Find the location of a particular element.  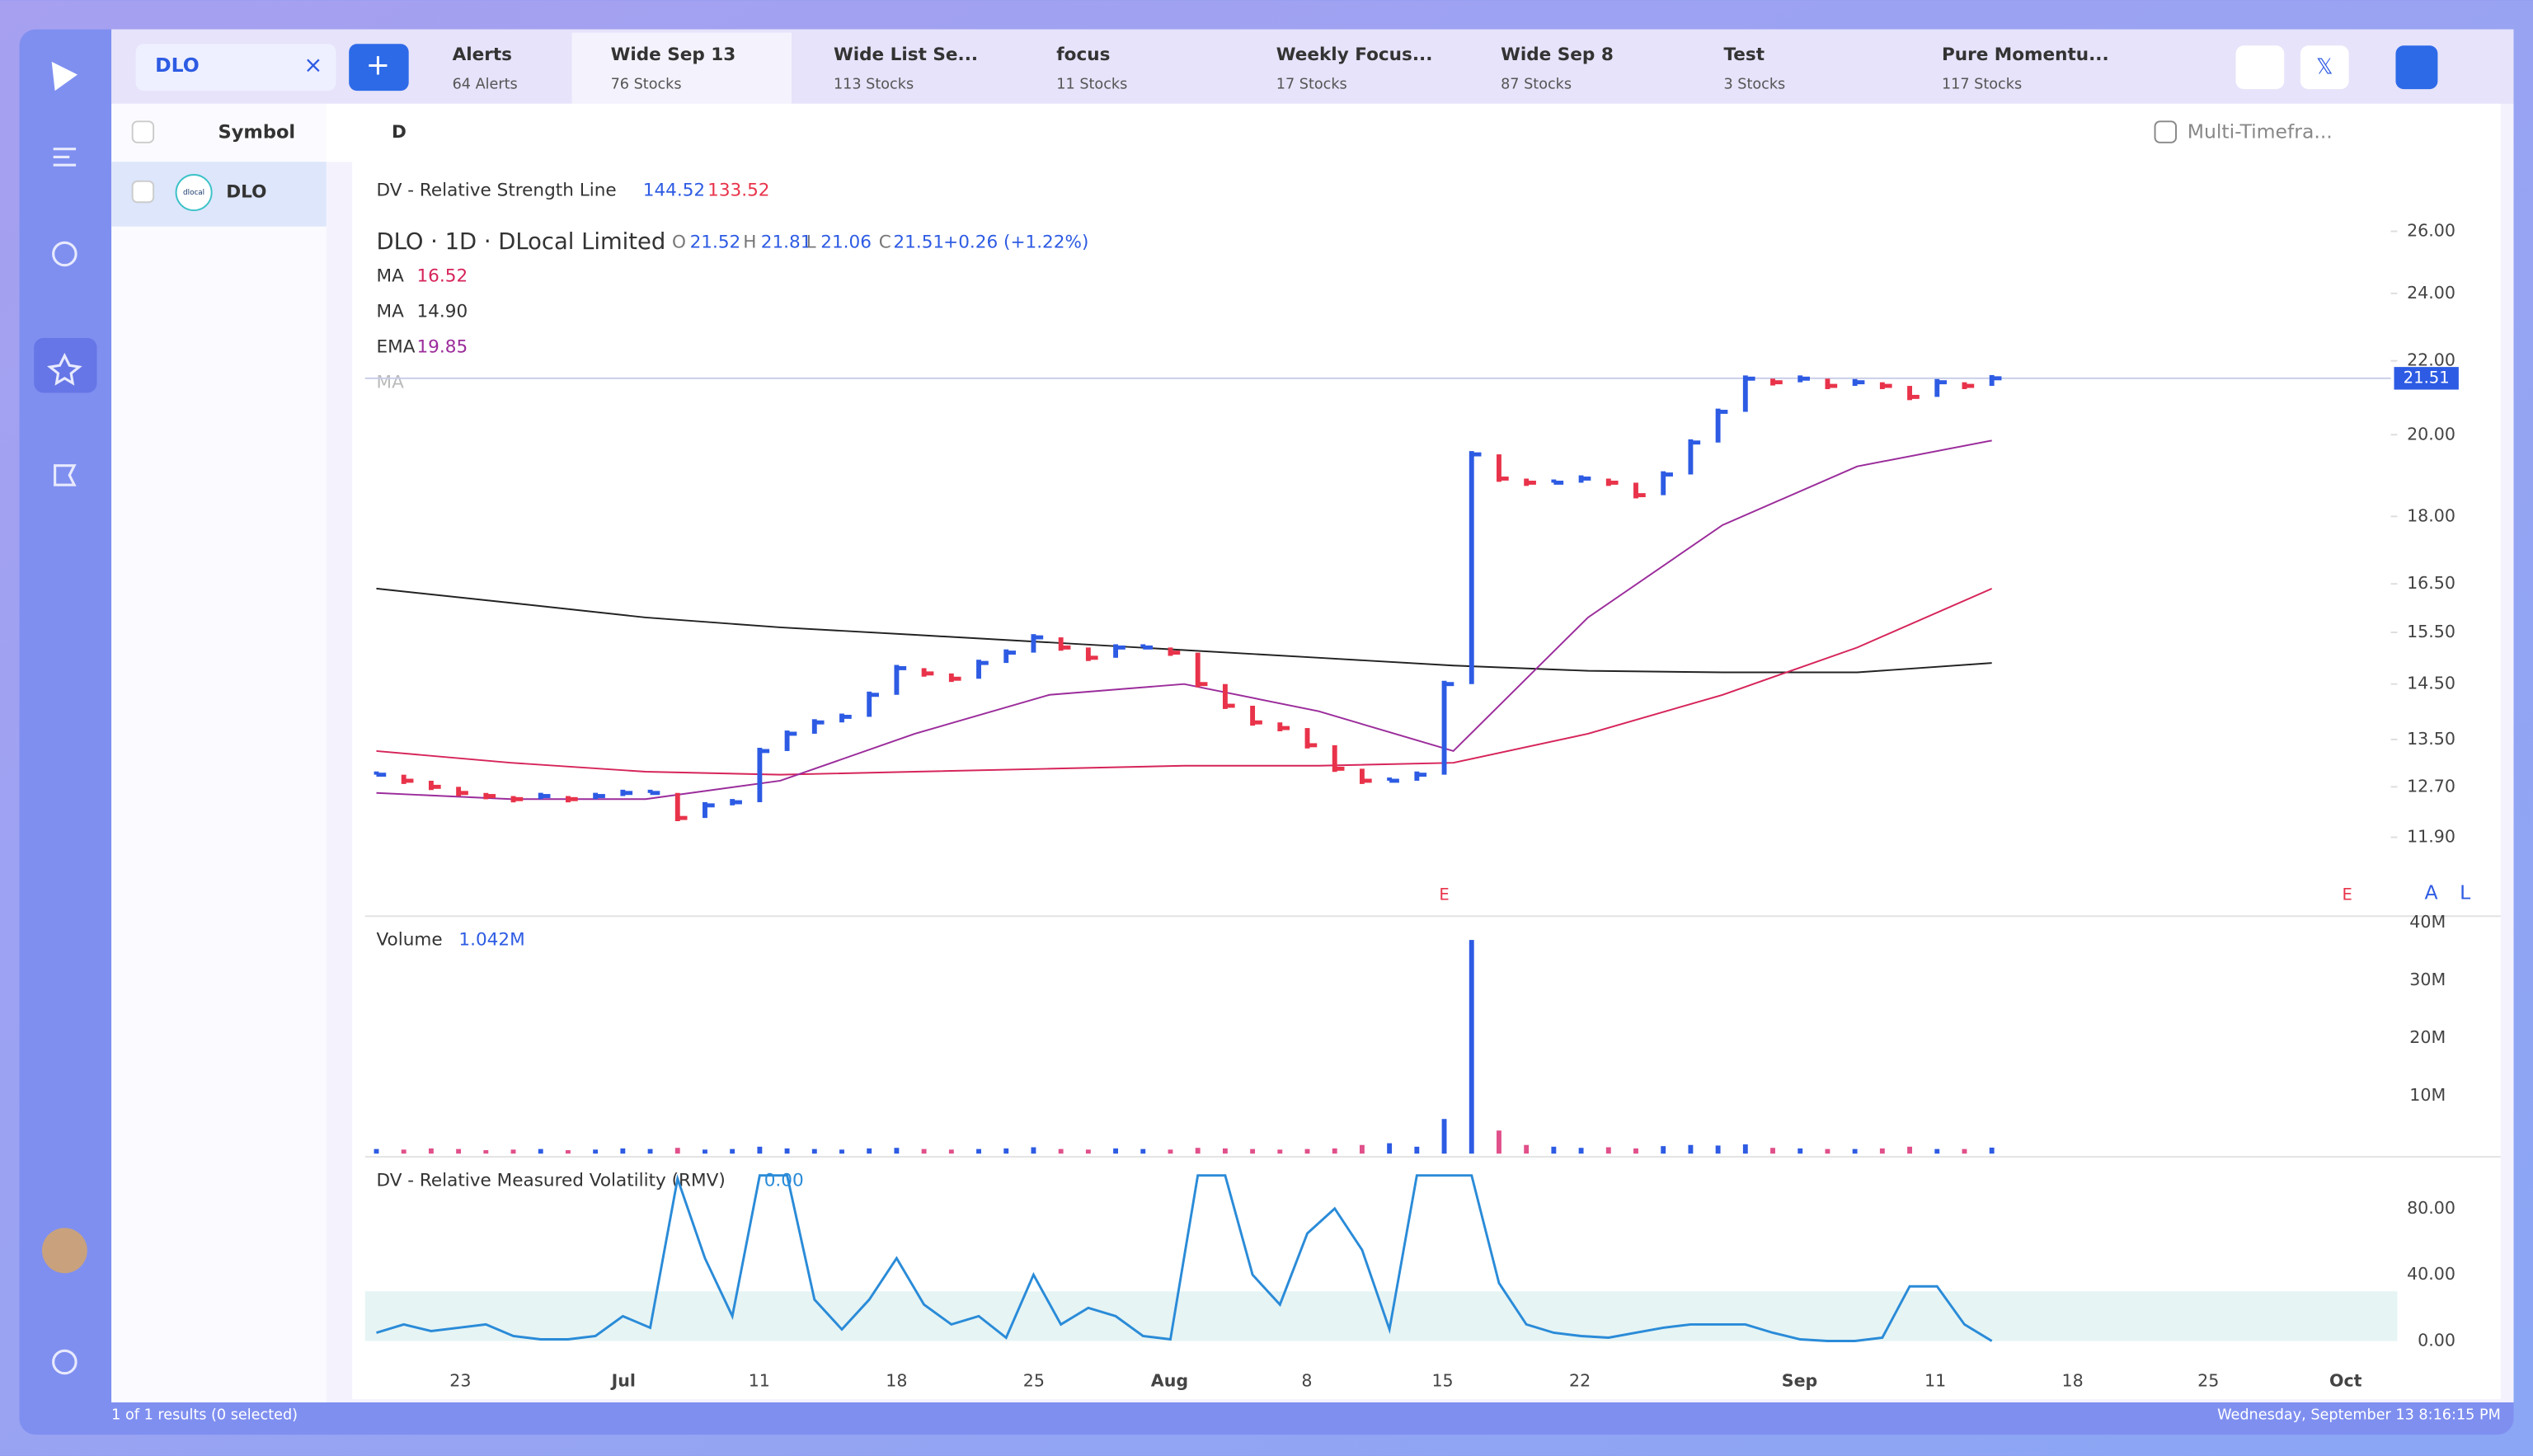

search-box is located at coordinates (235, 68).